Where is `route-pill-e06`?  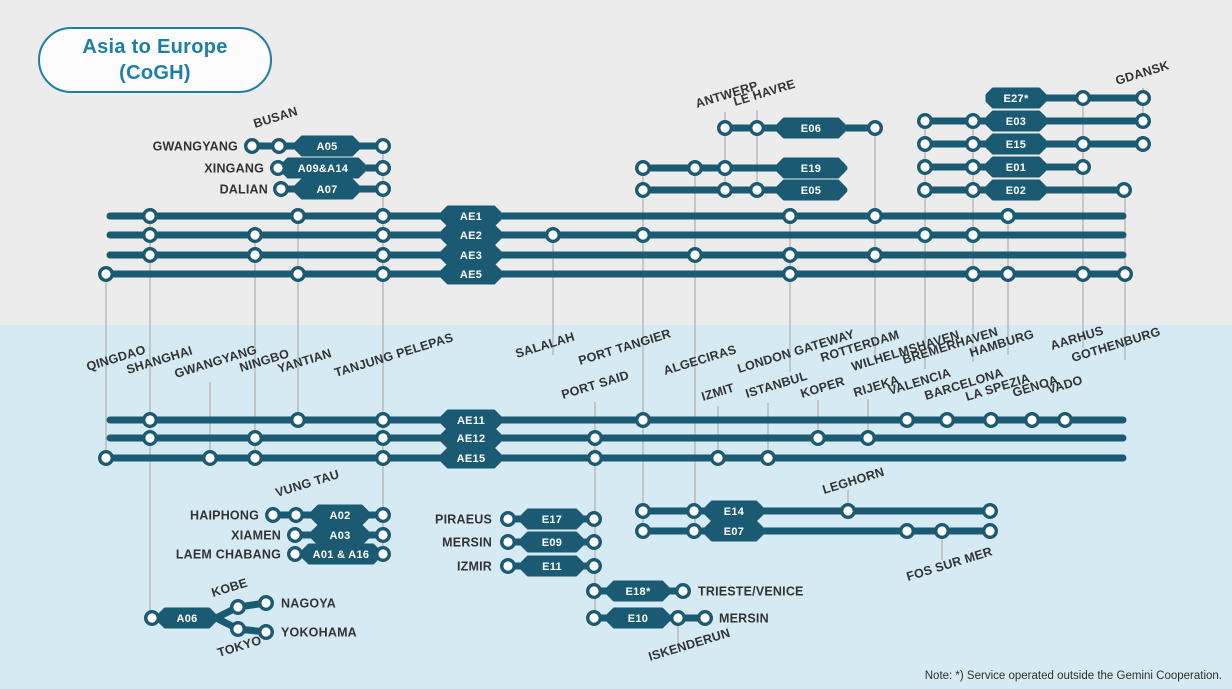
route-pill-e06 is located at coordinates (811, 128).